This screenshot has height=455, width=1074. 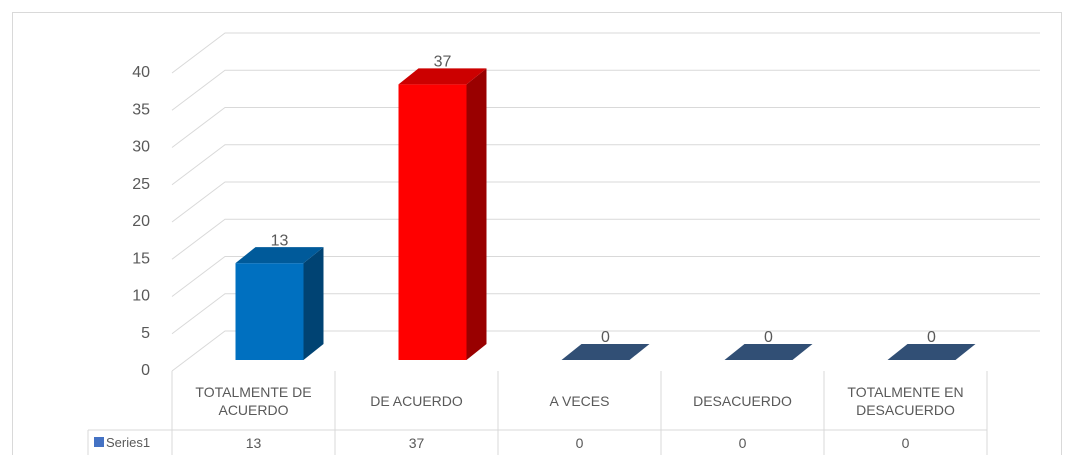 What do you see at coordinates (579, 400) in the screenshot?
I see `x-tick-label: A VECES` at bounding box center [579, 400].